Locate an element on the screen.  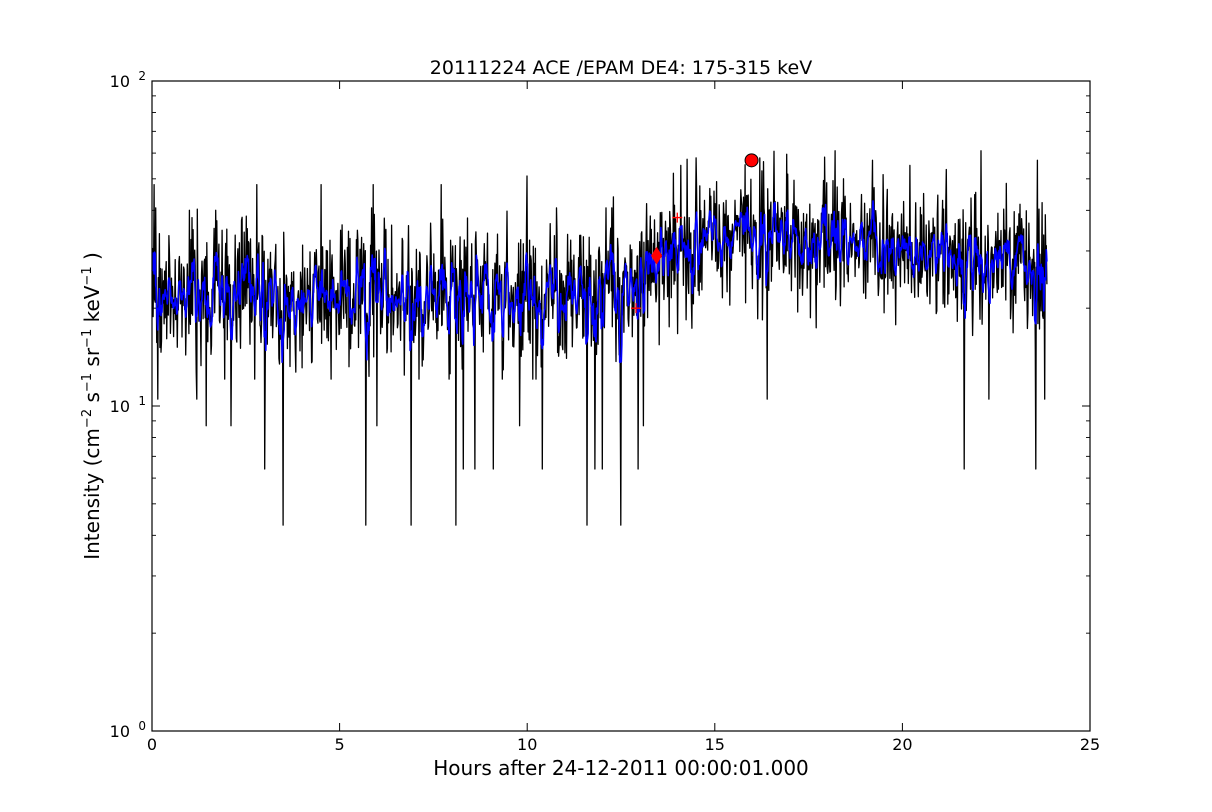
y-tick-label: 10 1 is located at coordinates (128, 405).